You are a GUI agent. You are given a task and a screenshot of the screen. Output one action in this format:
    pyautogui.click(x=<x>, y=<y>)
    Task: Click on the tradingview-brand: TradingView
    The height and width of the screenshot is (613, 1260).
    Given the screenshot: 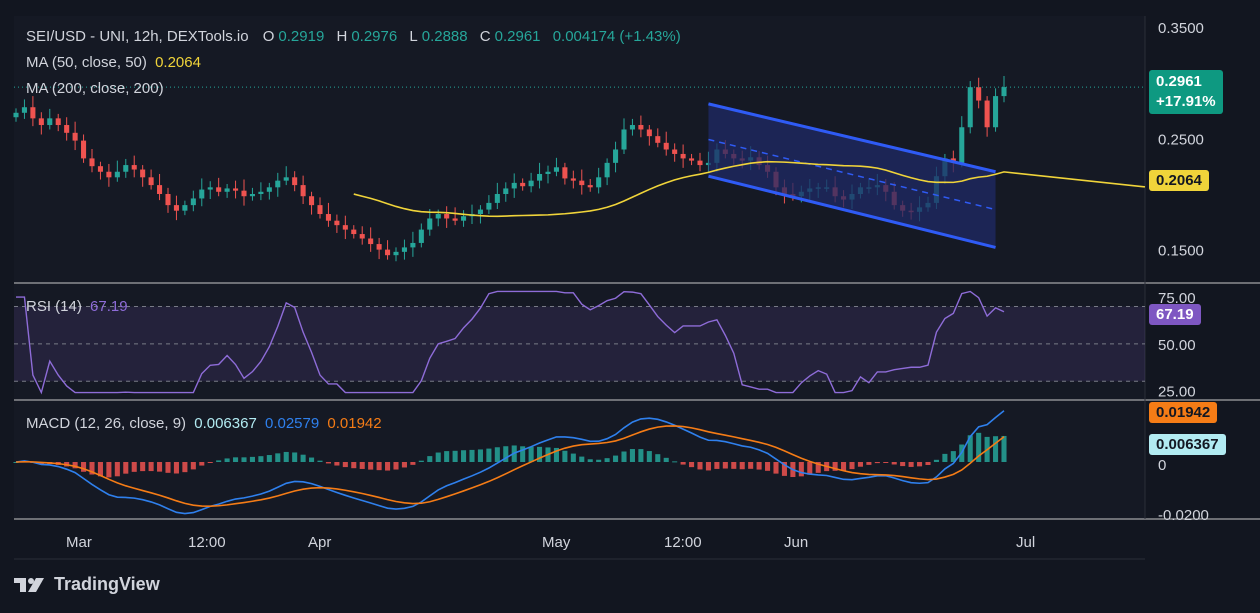 What is the action you would take?
    pyautogui.click(x=87, y=584)
    